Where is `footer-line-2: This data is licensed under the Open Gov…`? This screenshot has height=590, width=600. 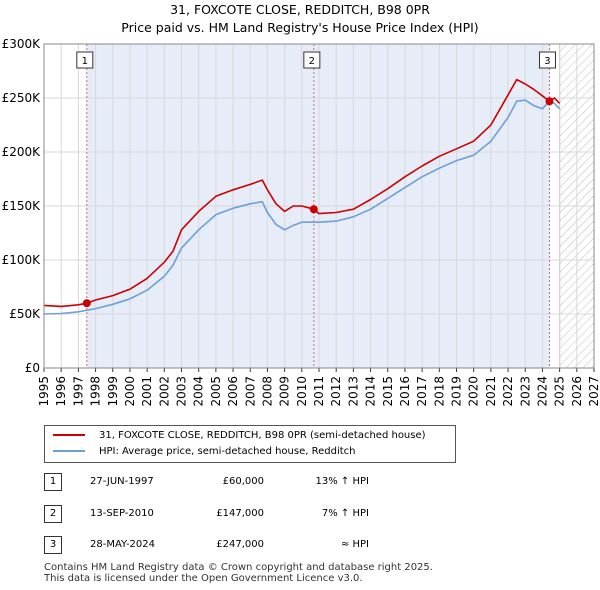
footer-line-2: This data is licensed under the Open Gov… is located at coordinates (203, 578).